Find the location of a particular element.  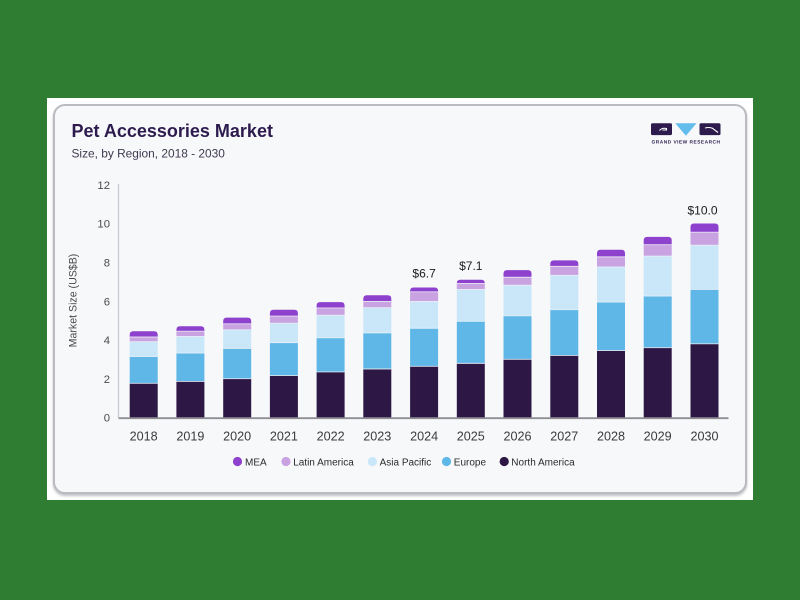

svg-text: 6 is located at coordinates (107, 302).